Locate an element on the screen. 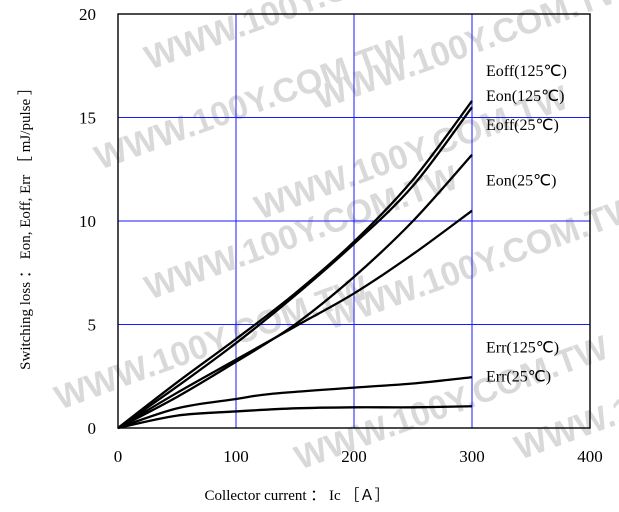 The height and width of the screenshot is (512, 619). series-label-0: Eoff(125℃) is located at coordinates (526, 71).